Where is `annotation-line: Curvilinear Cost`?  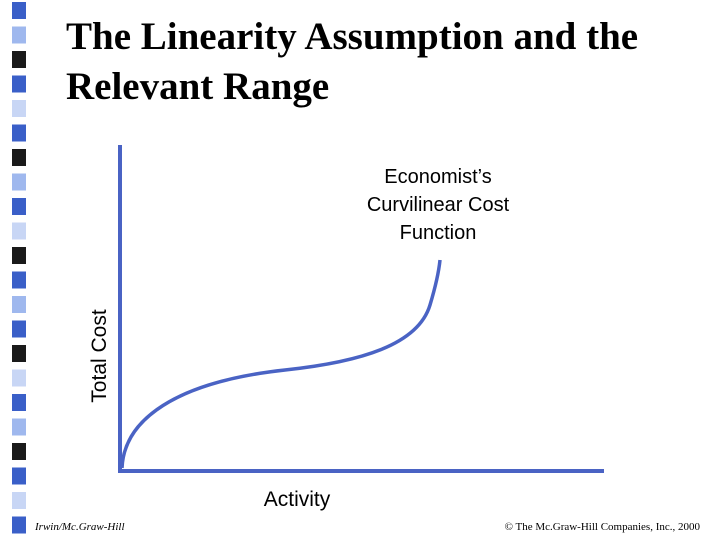
annotation-line: Curvilinear Cost is located at coordinates (438, 205).